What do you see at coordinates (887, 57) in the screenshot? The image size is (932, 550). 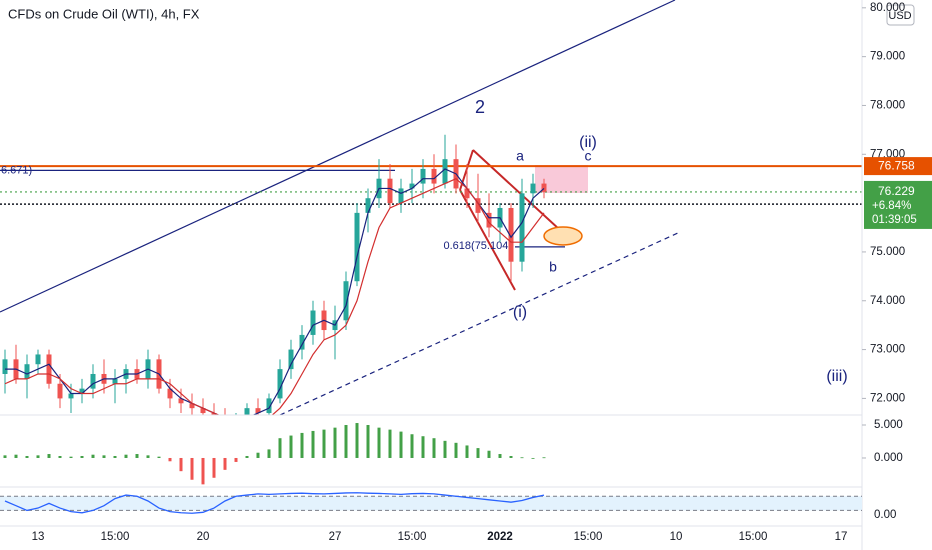 I see `y-tick-label: 79.000` at bounding box center [887, 57].